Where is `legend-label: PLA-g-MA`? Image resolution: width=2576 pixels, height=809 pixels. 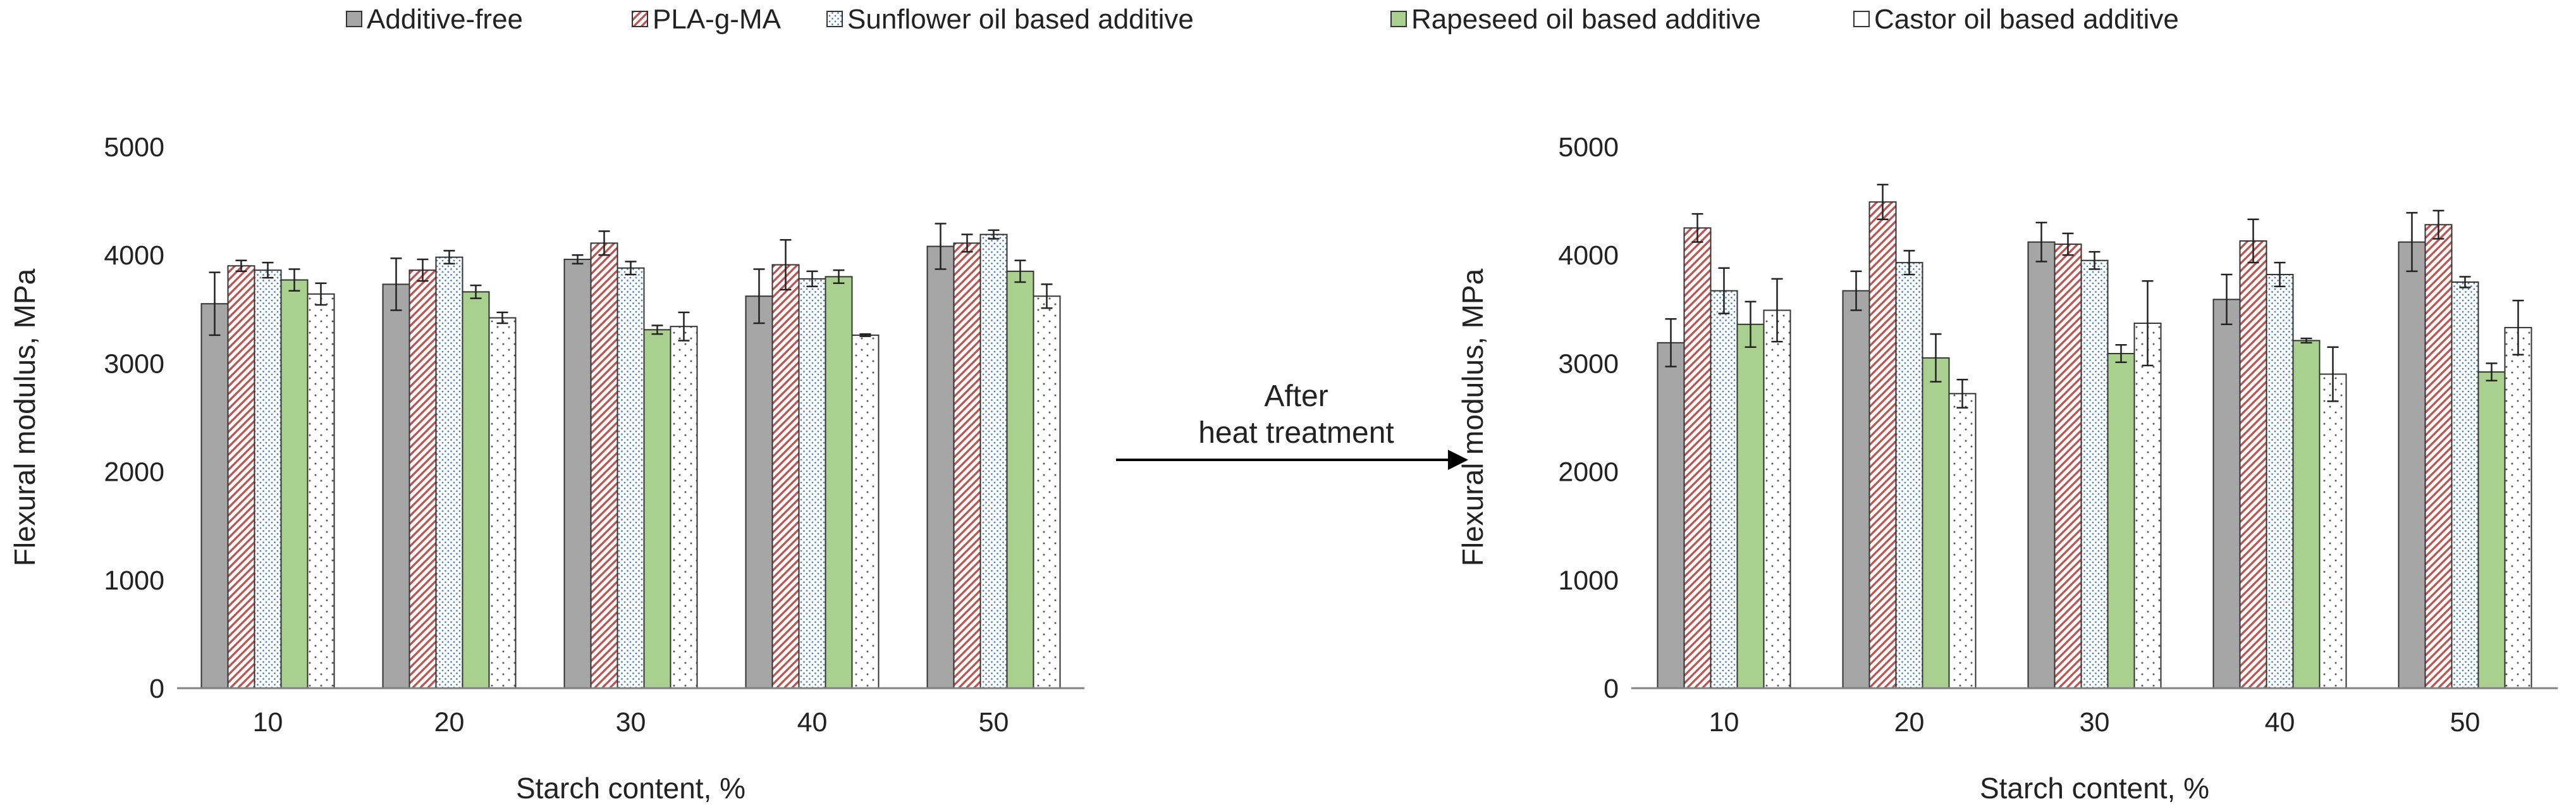
legend-label: PLA-g-MA is located at coordinates (717, 19).